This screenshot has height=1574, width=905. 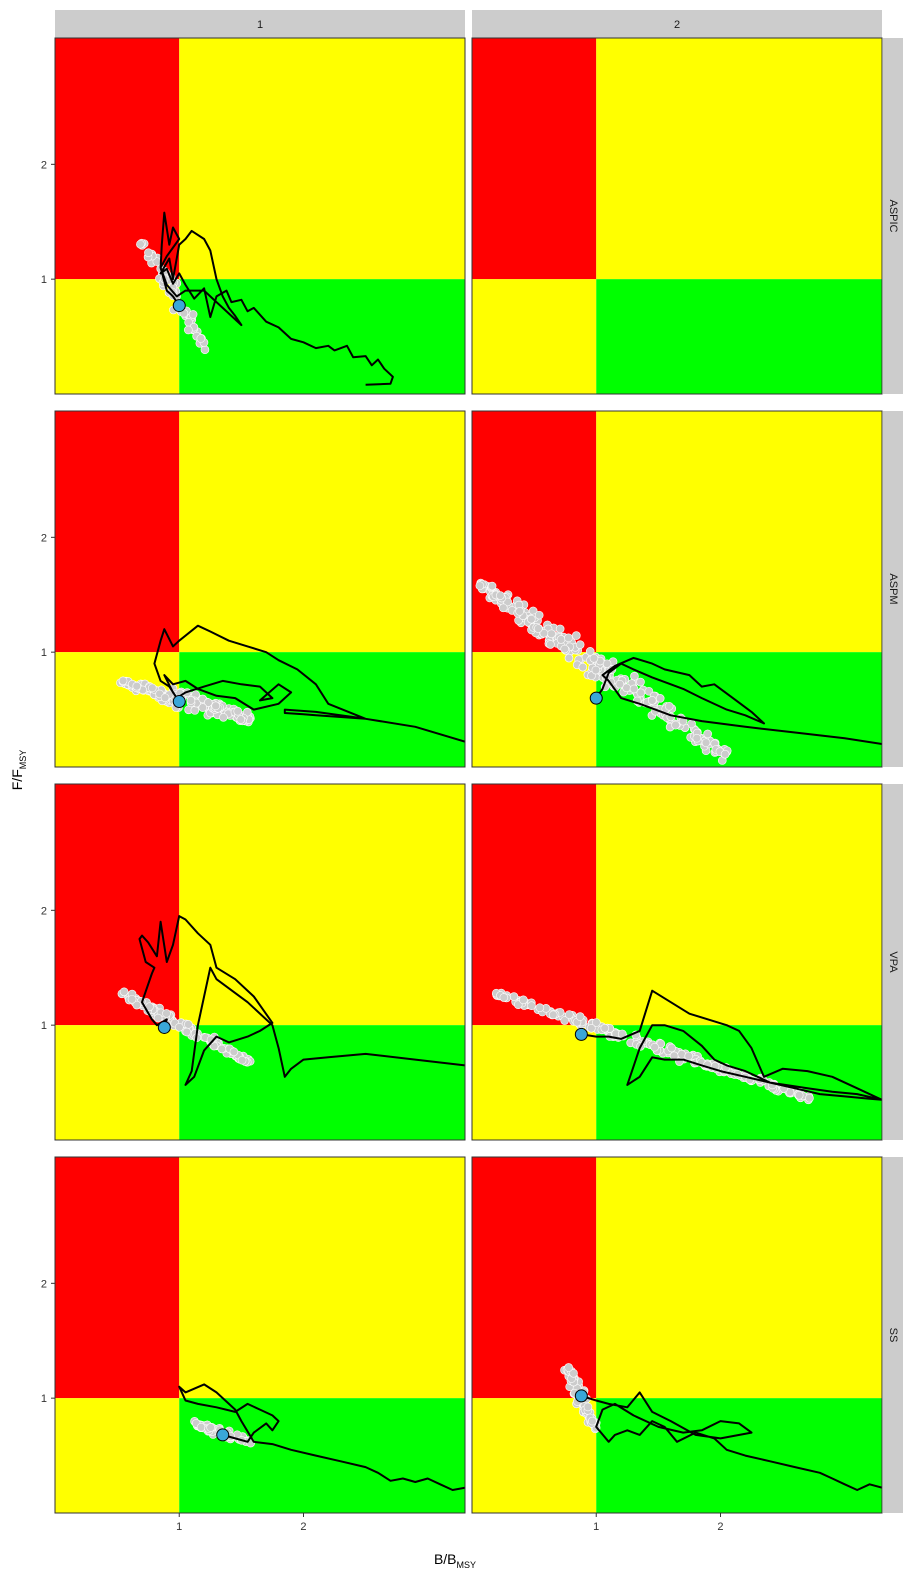 I want to click on x-tick-label: 2, so click(x=303, y=1527).